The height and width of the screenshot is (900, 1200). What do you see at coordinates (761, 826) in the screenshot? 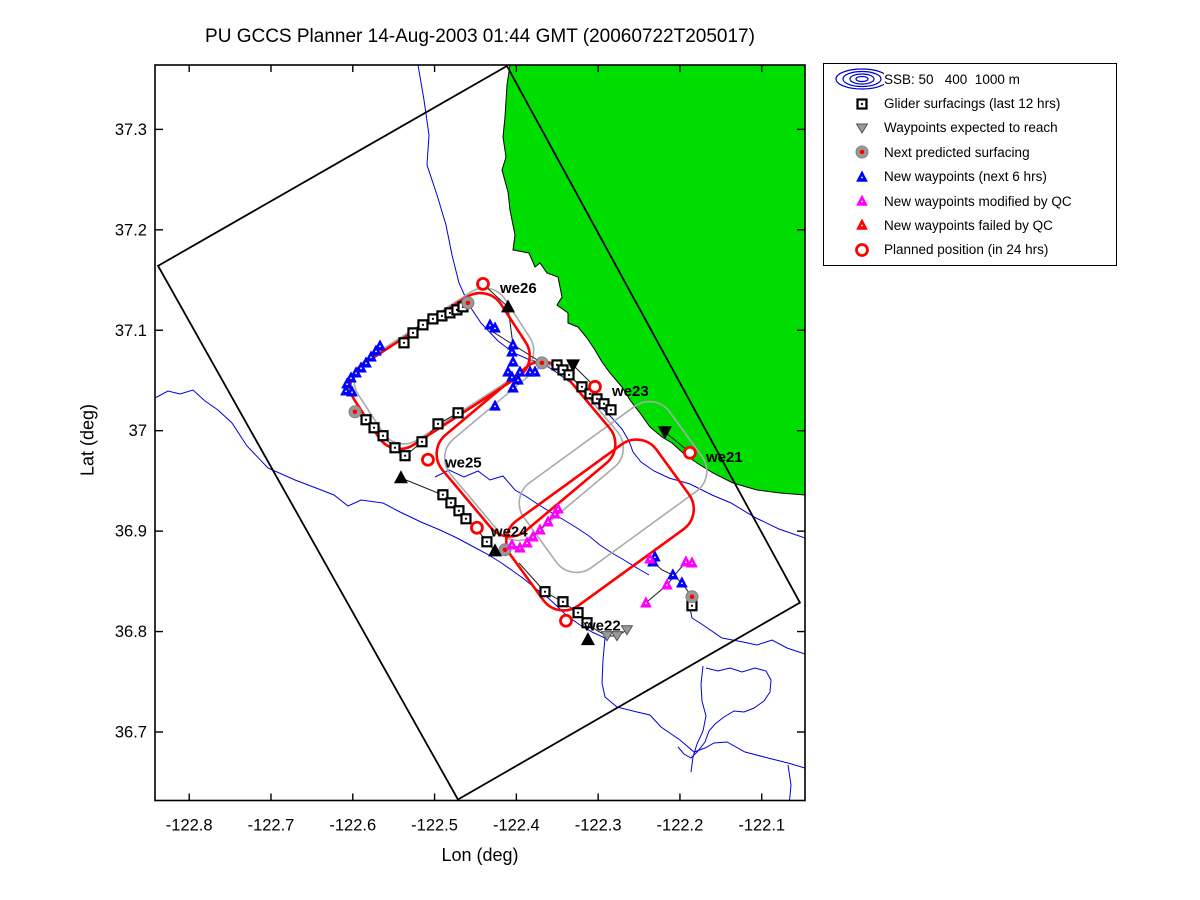
I see `x-tick-label: -122.1` at bounding box center [761, 826].